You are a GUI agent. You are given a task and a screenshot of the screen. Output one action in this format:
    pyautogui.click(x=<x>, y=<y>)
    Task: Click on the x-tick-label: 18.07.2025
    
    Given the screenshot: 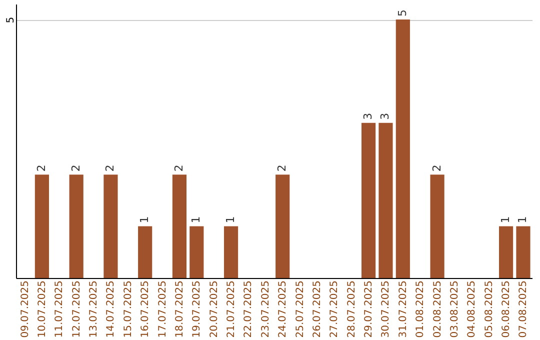 What is the action you would take?
    pyautogui.click(x=180, y=309)
    